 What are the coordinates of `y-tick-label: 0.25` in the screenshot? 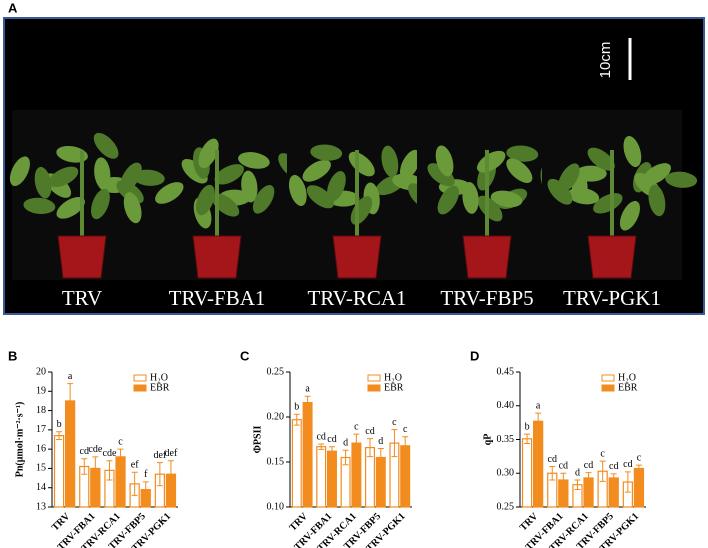 It's located at (506, 506).